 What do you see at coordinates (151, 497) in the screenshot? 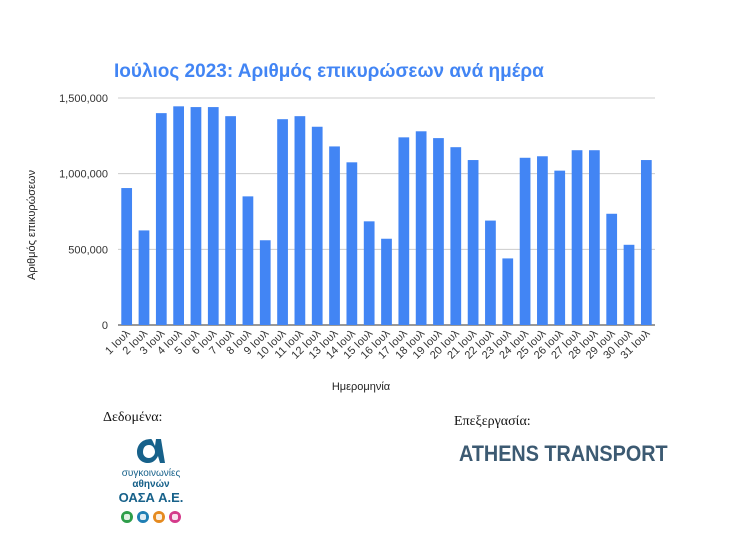
I see `oasa-line3: ΟΑΣΑ Α.Ε.` at bounding box center [151, 497].